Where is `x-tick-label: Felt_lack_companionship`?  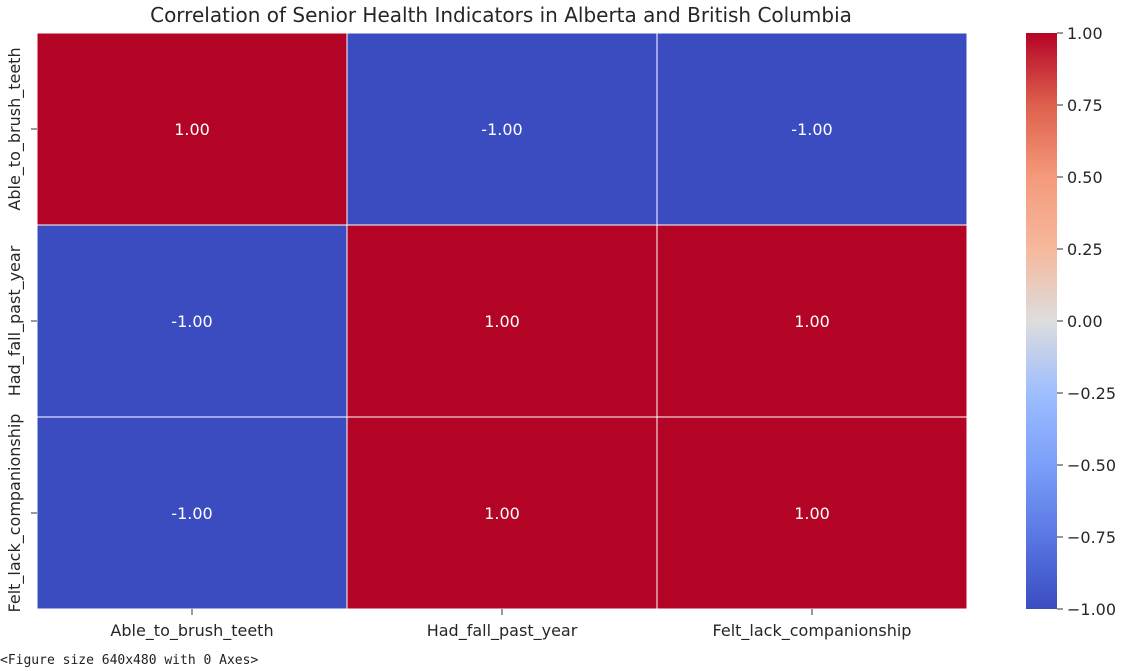 x-tick-label: Felt_lack_companionship is located at coordinates (812, 631).